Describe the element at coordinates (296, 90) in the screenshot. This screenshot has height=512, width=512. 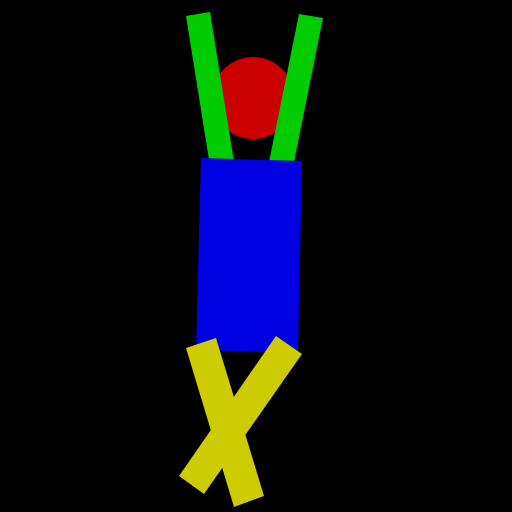
I see `right-arm-shape` at that location.